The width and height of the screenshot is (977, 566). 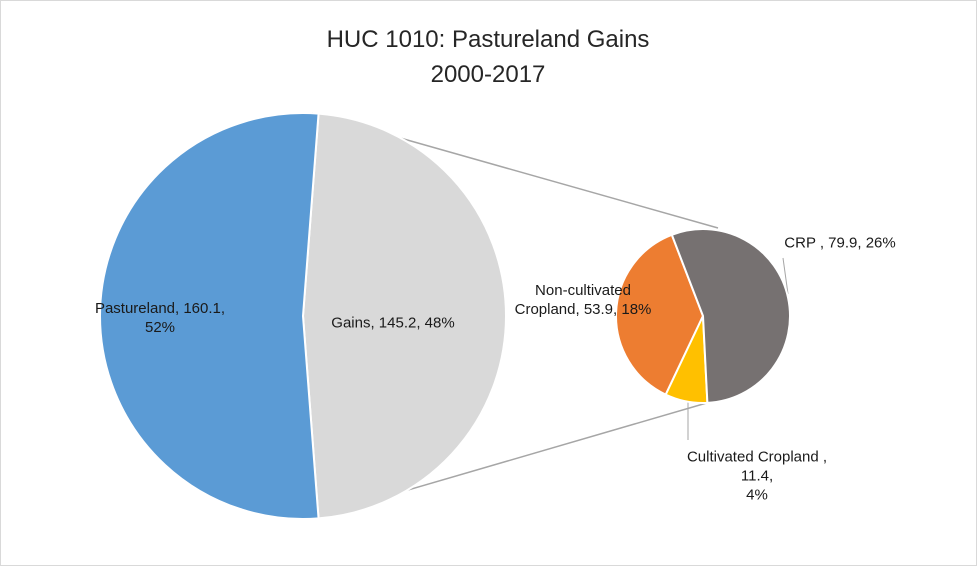 I want to click on data-label: Cultivated Cropland , 11.4, 4%, so click(x=757, y=476).